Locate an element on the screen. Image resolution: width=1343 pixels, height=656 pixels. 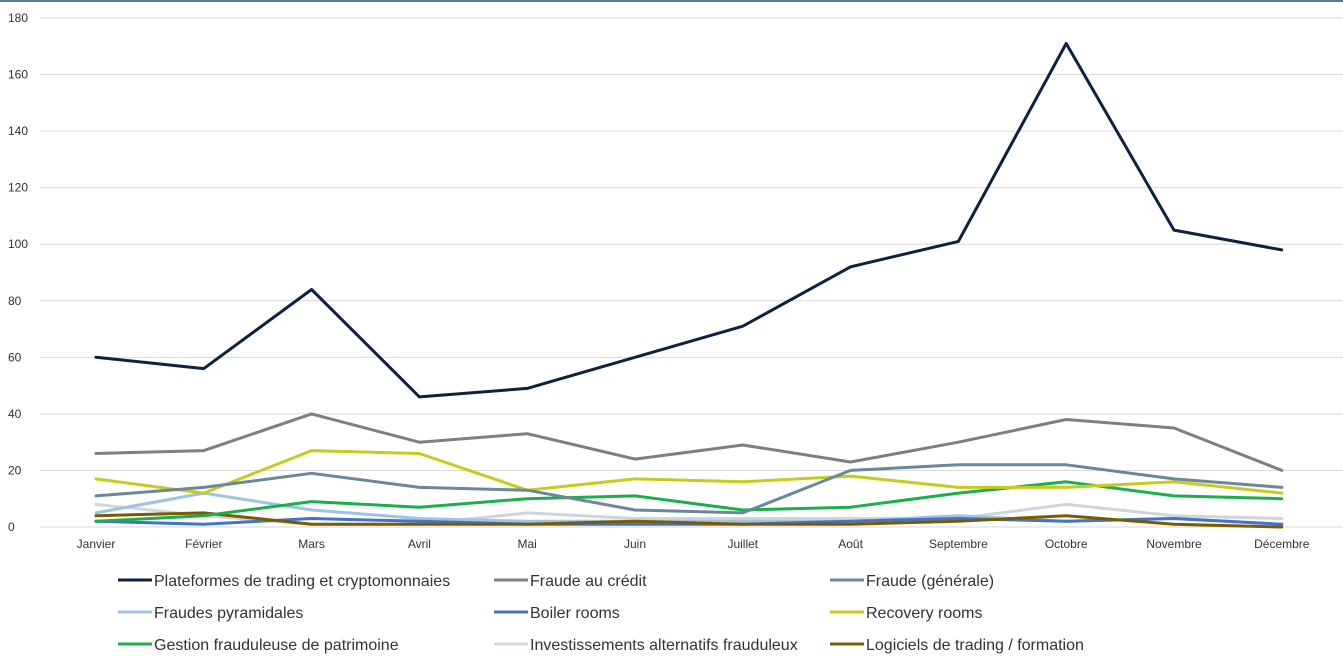
legend-item: Logiciels de trading / formation is located at coordinates (957, 645).